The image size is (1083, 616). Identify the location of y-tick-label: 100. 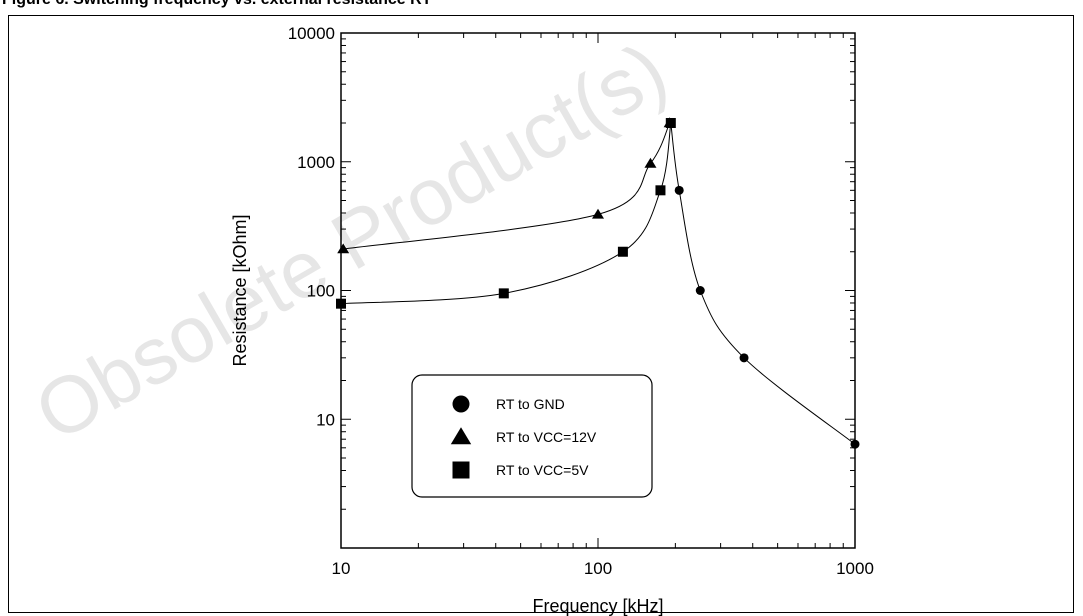
(321, 291).